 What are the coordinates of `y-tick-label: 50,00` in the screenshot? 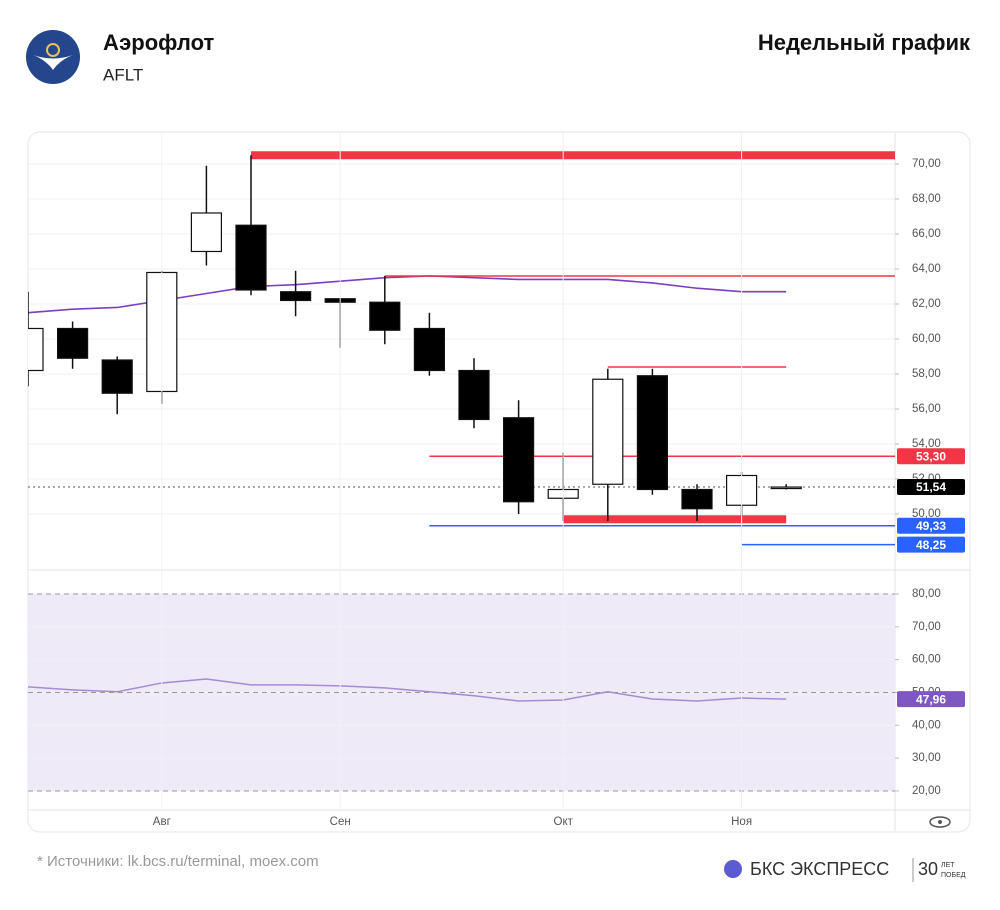 It's located at (926, 514).